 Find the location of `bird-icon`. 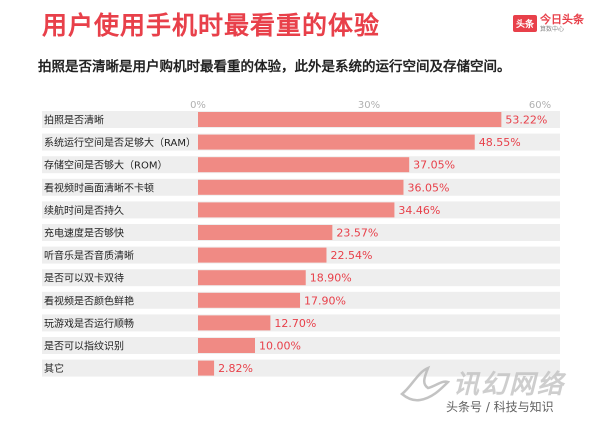

bird-icon is located at coordinates (425, 383).